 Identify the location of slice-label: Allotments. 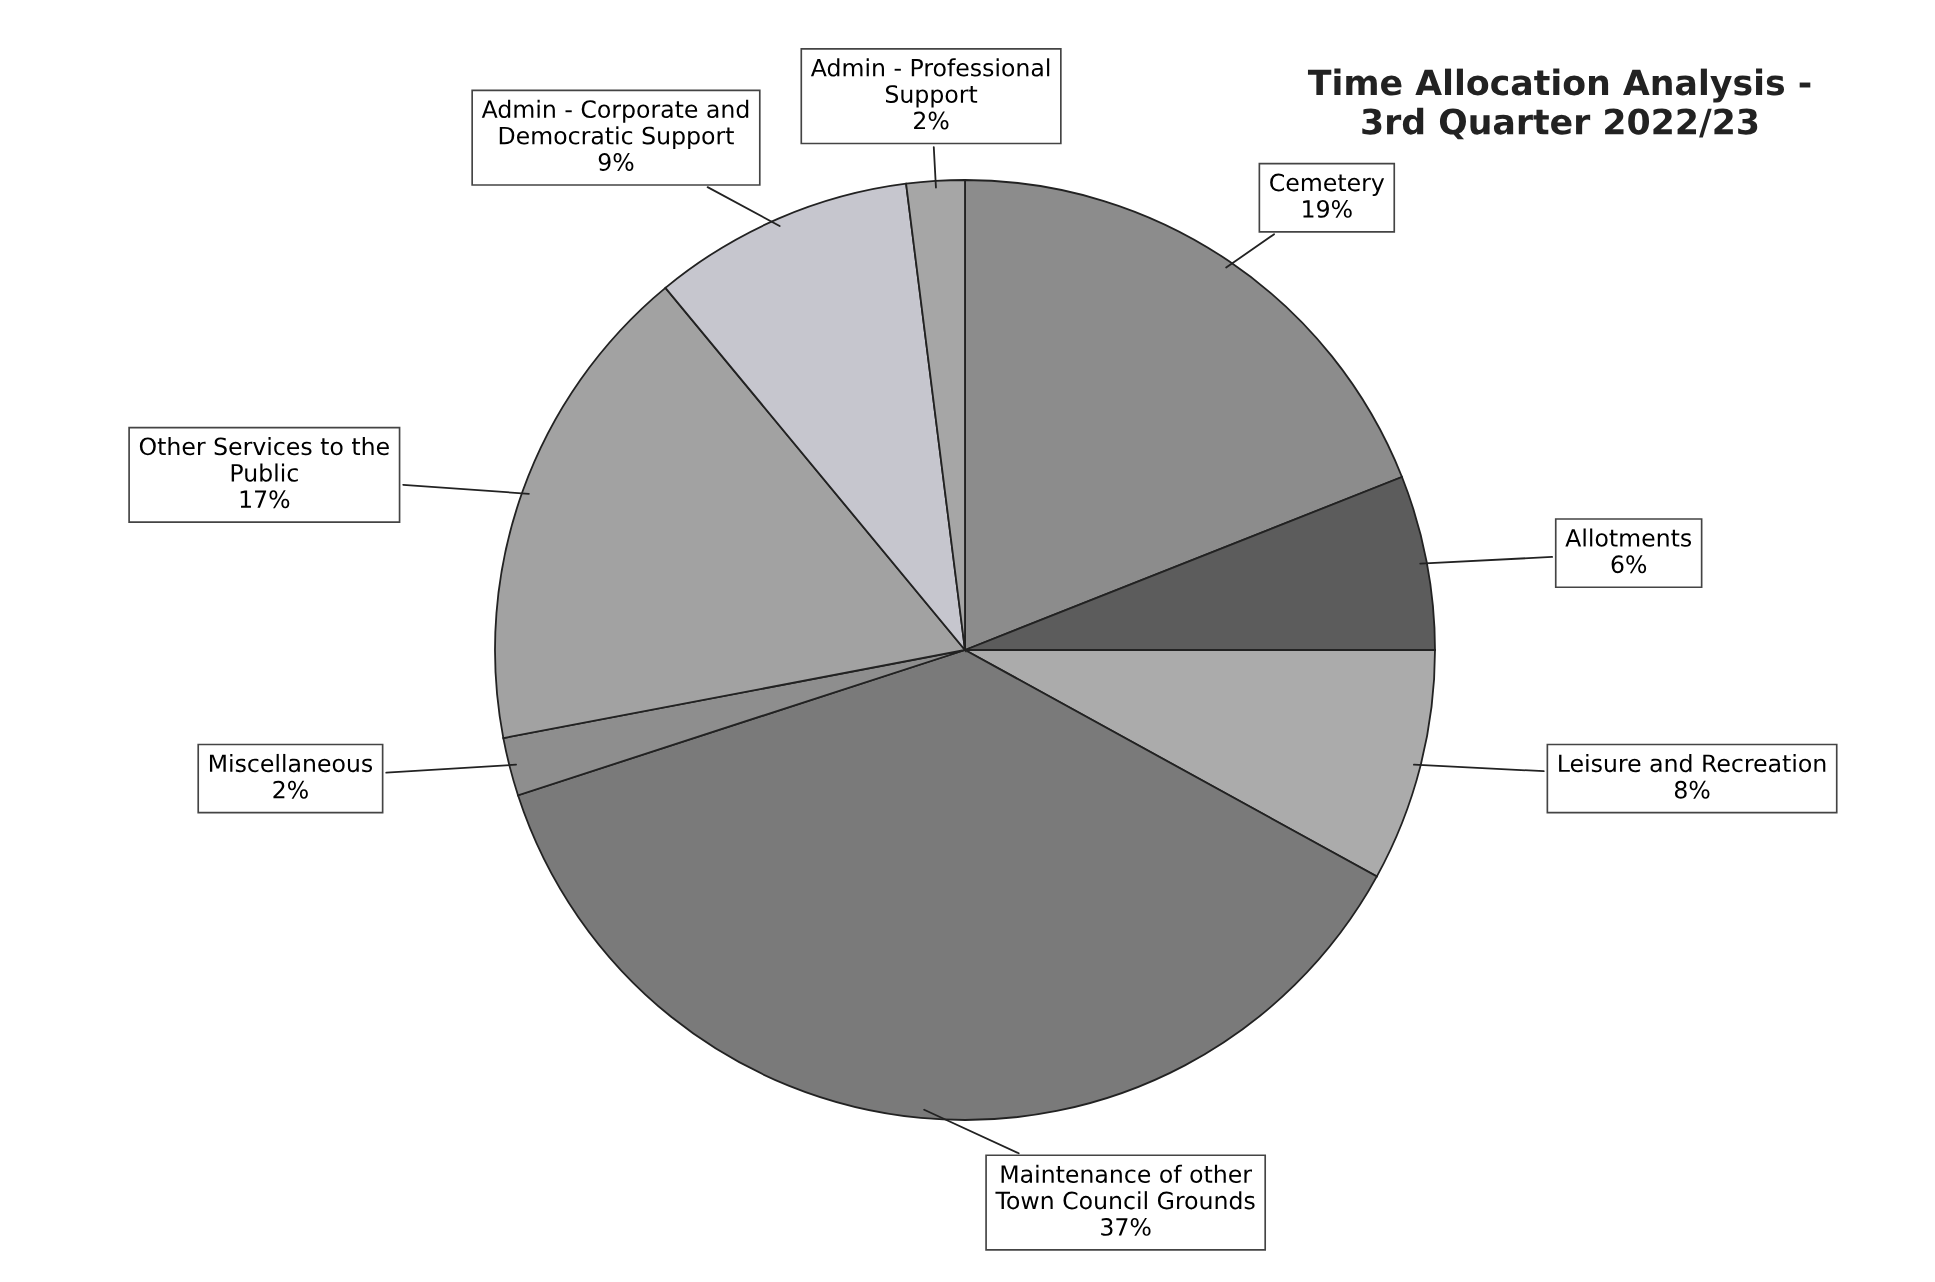
(1628, 537).